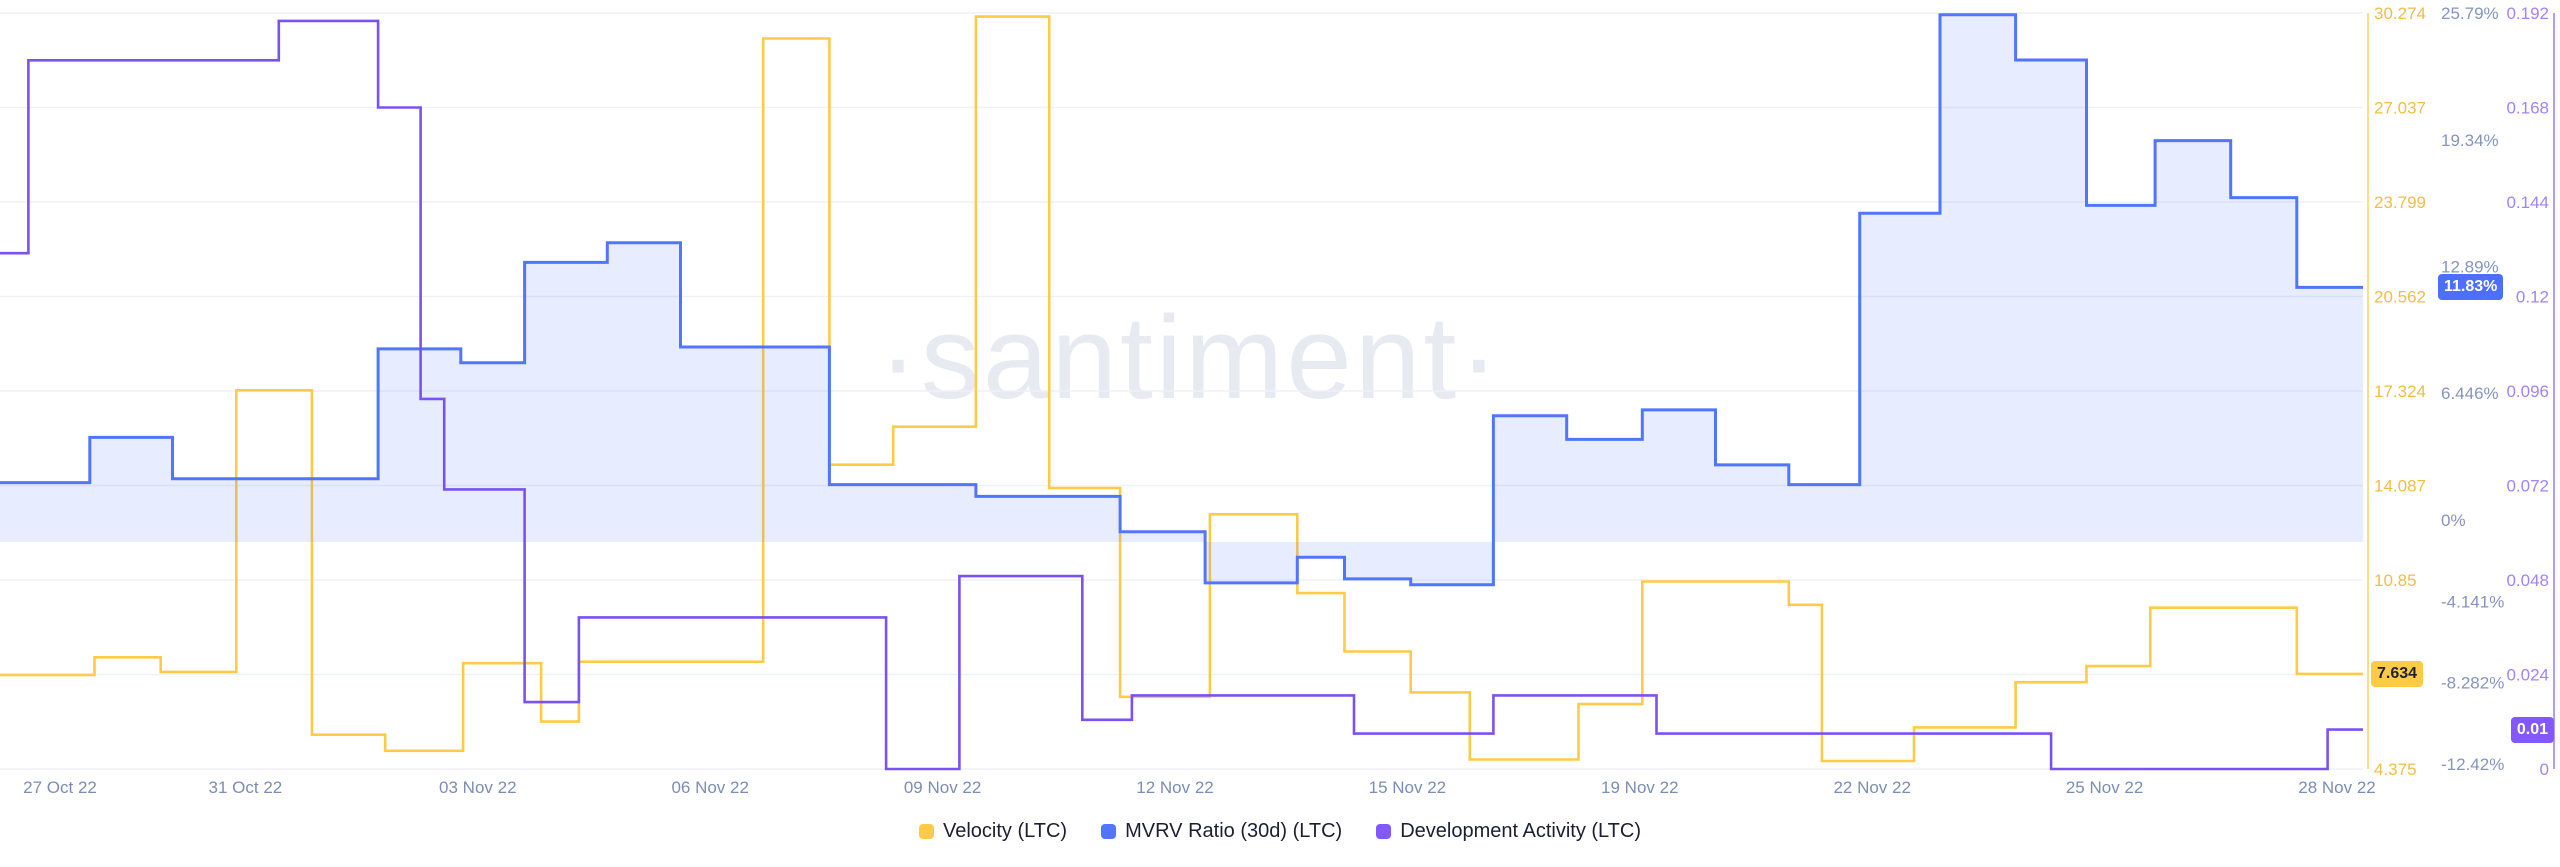 Image resolution: width=2560 pixels, height=867 pixels. What do you see at coordinates (2527, 675) in the screenshot?
I see `dev_activity-axis-tick: 0.024` at bounding box center [2527, 675].